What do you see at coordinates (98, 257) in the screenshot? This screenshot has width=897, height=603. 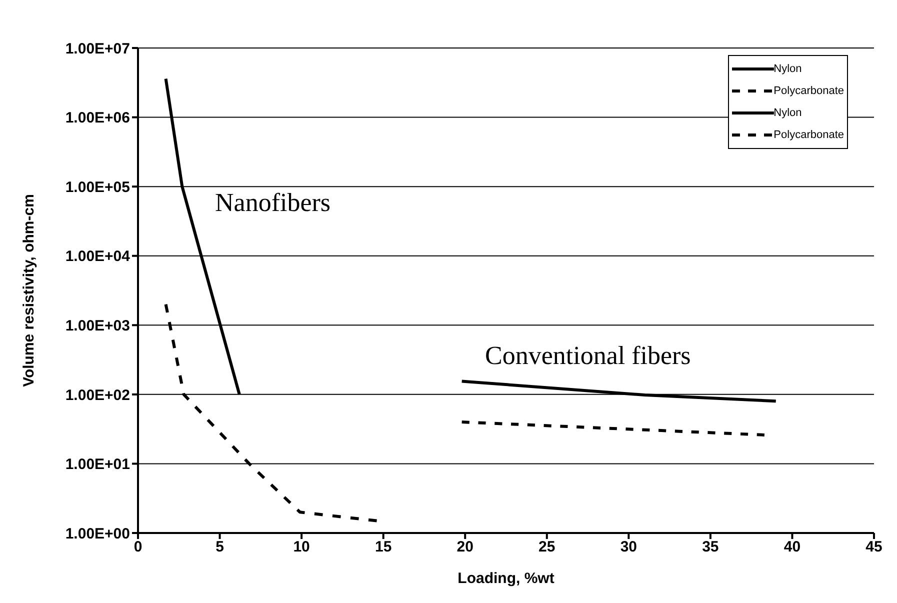 I see `y-tick-label: 1.00E+04` at bounding box center [98, 257].